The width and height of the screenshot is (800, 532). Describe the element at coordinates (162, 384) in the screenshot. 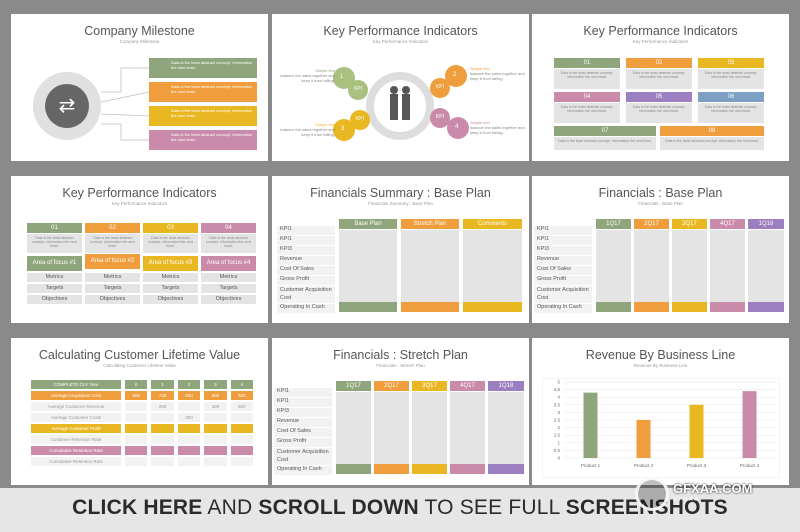

I see `clv-cell: 1` at that location.